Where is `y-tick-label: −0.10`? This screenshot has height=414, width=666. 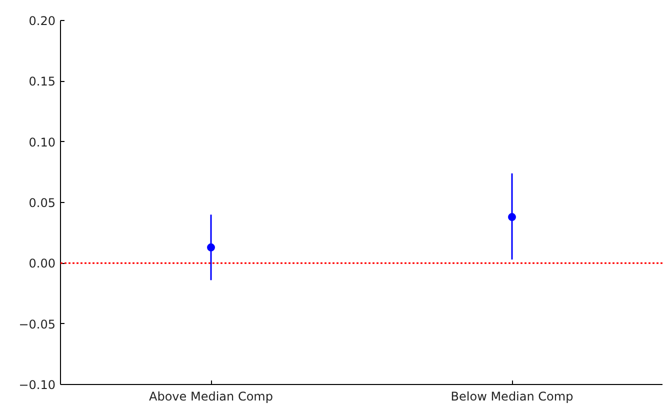 y-tick-label: −0.10 is located at coordinates (37, 385).